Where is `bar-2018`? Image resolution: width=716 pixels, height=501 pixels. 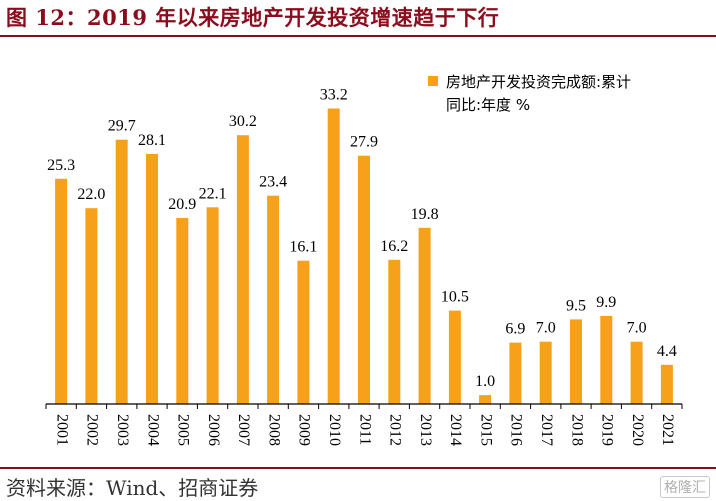
bar-2018 is located at coordinates (576, 361).